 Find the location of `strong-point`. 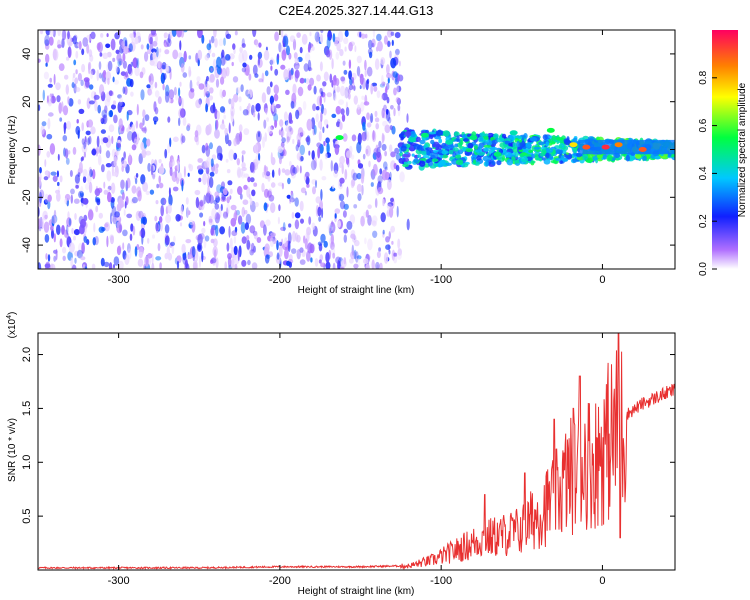

strong-point is located at coordinates (449, 142).